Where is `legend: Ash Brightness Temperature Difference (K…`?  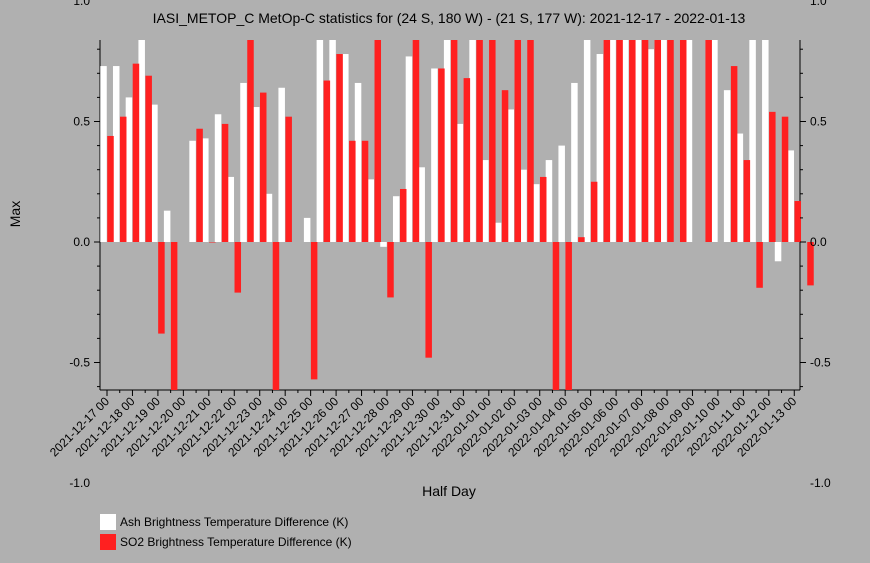
legend: Ash Brightness Temperature Difference (K… is located at coordinates (226, 532).